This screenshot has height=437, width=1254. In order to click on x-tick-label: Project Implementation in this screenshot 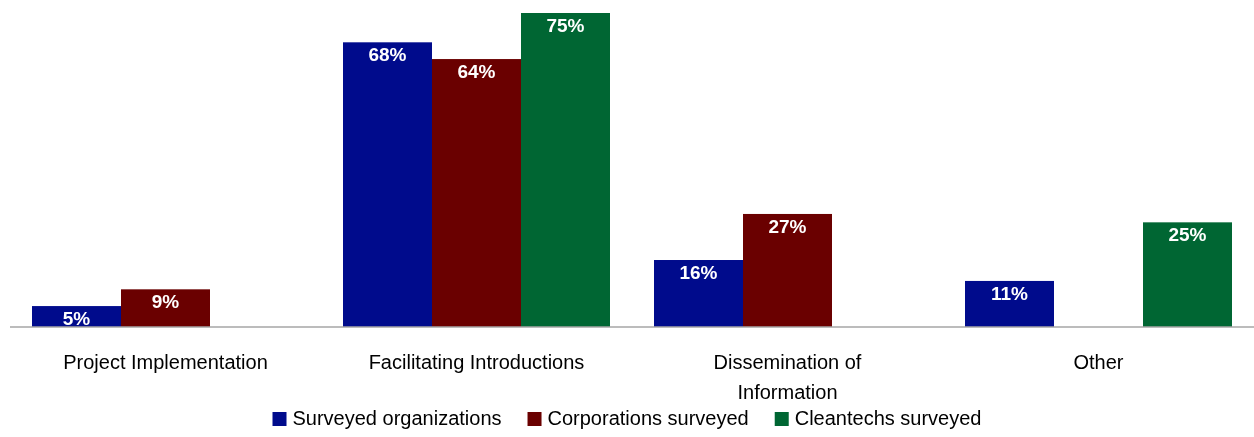, I will do `click(165, 362)`.